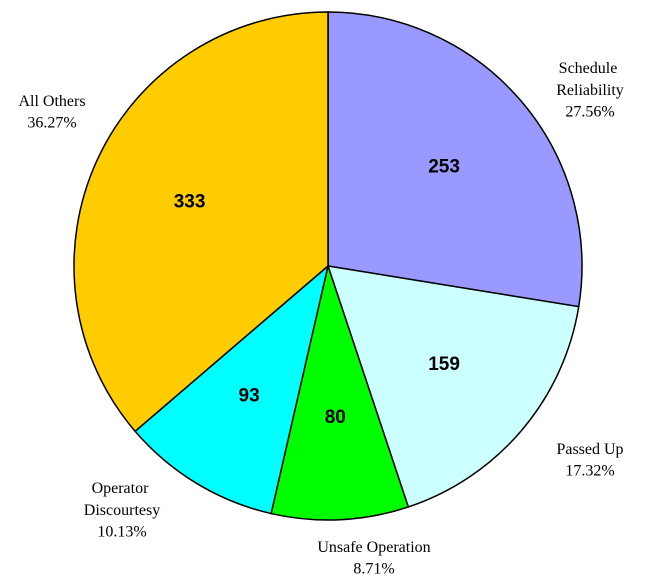 The width and height of the screenshot is (650, 582). Describe the element at coordinates (190, 201) in the screenshot. I see `value-label: 333` at that location.